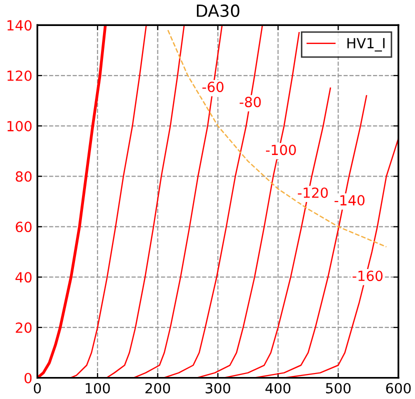  I want to click on x-tick-label: 0, so click(37, 388).